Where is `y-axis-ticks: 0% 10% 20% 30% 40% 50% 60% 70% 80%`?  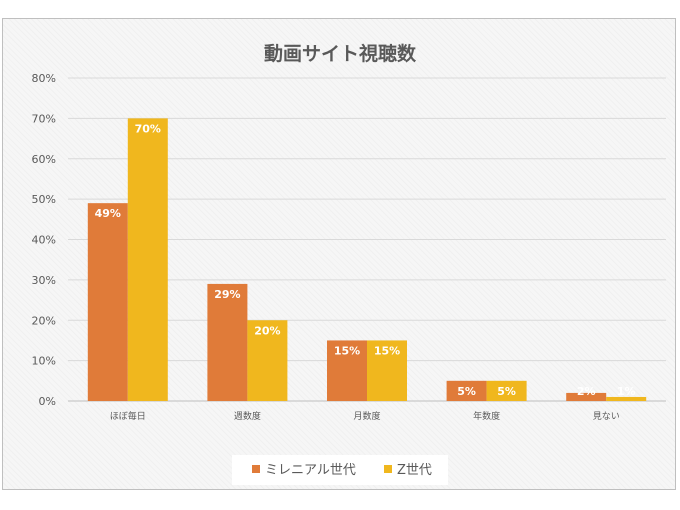
y-axis-ticks: 0% 10% 20% 30% 40% 50% 60% 70% 80% is located at coordinates (44, 240).